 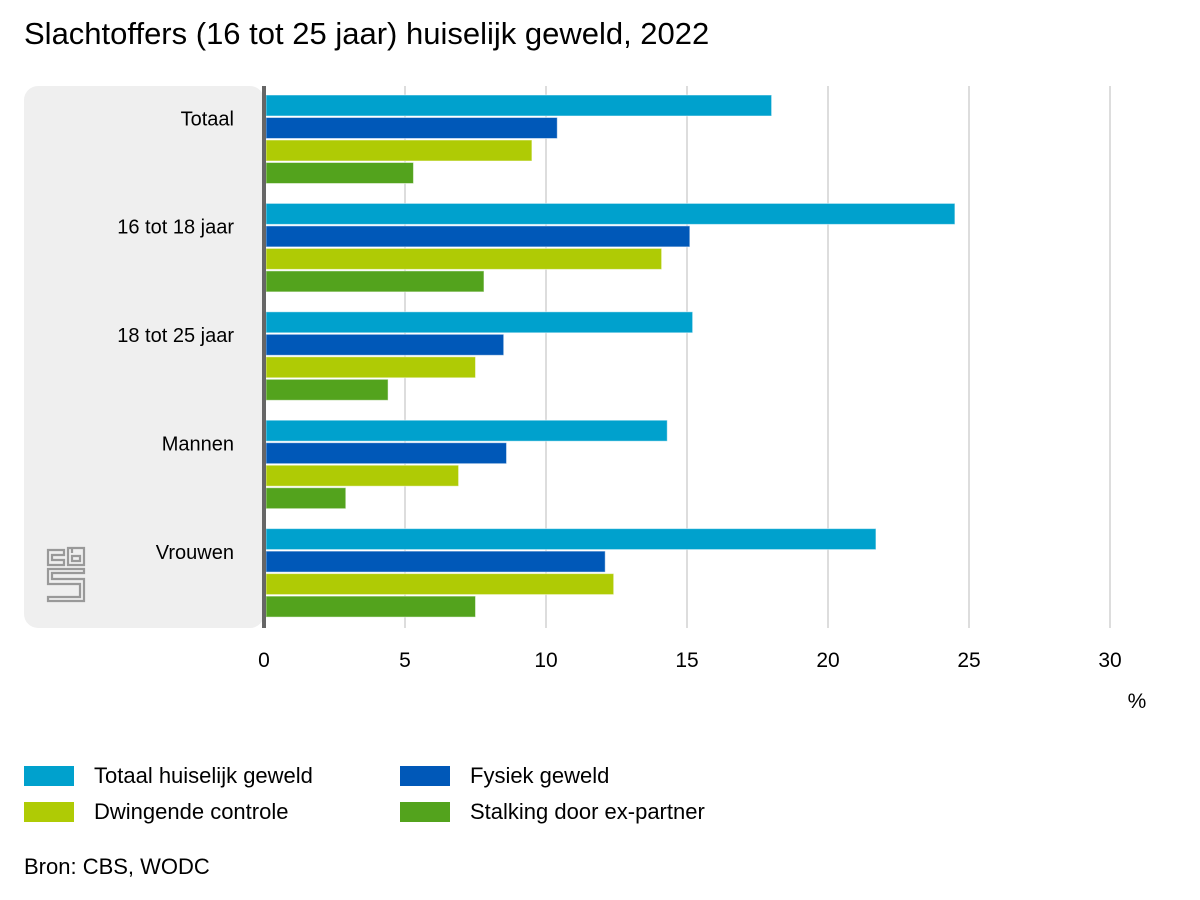 I want to click on x-axis-label: %, so click(x=1137, y=701).